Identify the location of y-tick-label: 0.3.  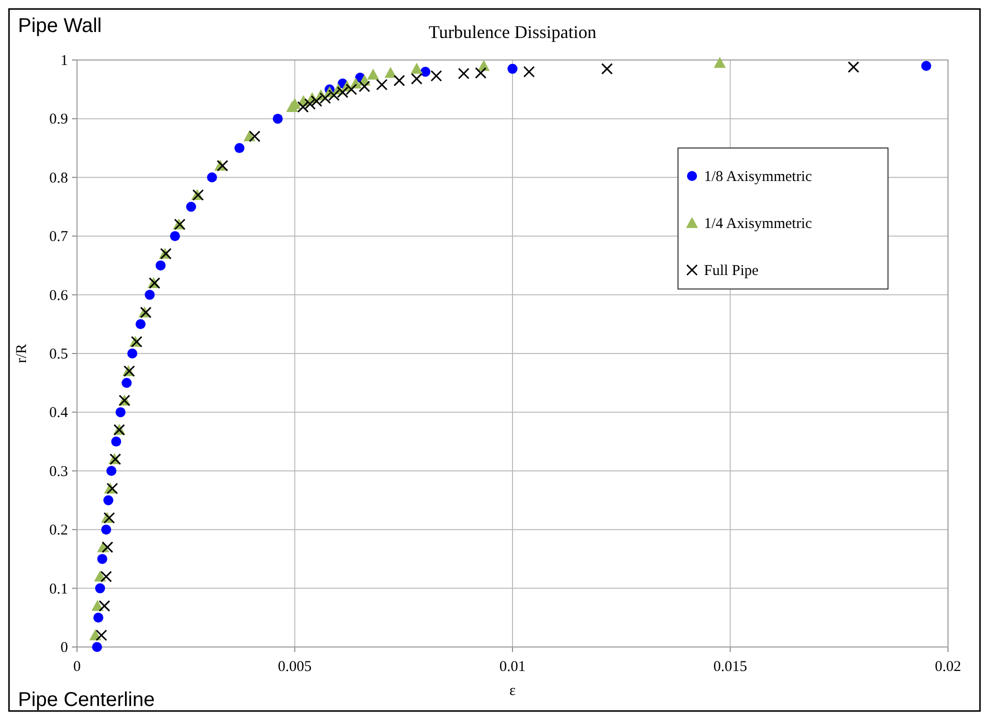
(58, 472).